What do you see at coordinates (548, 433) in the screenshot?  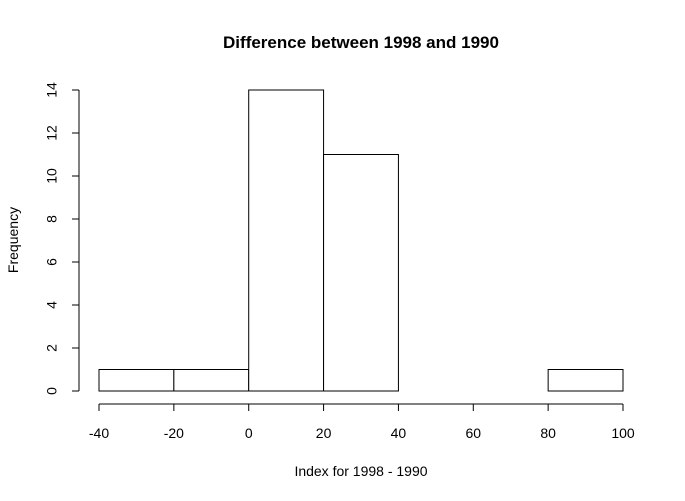 I see `x-tick-label: 80` at bounding box center [548, 433].